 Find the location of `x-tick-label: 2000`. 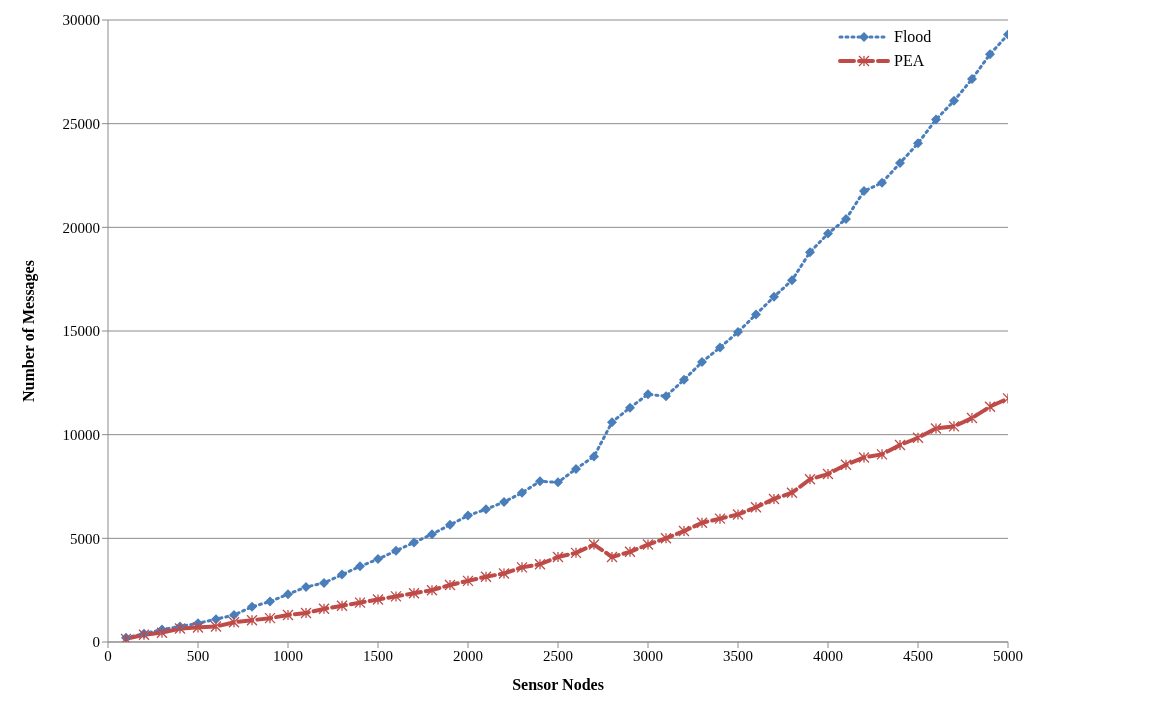

x-tick-label: 2000 is located at coordinates (468, 655).